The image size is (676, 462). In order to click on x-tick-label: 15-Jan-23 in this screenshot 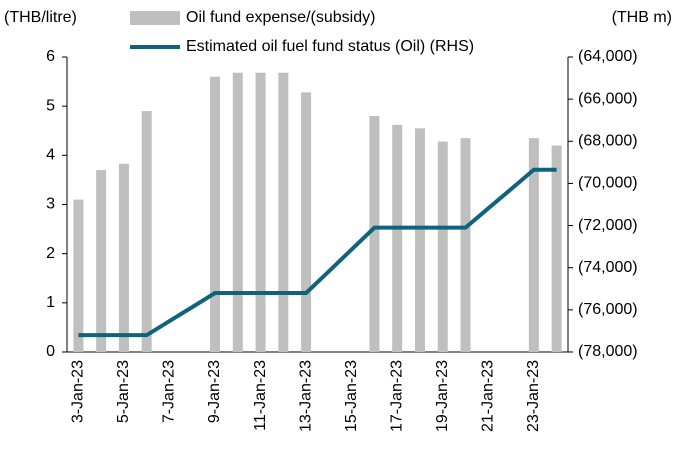, I will do `click(351, 396)`.